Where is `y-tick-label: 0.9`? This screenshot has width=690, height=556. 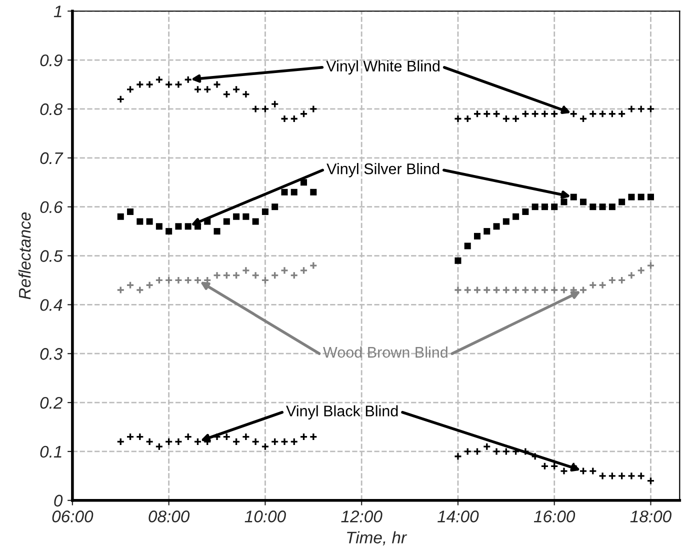 y-tick-label: 0.9 is located at coordinates (51, 60).